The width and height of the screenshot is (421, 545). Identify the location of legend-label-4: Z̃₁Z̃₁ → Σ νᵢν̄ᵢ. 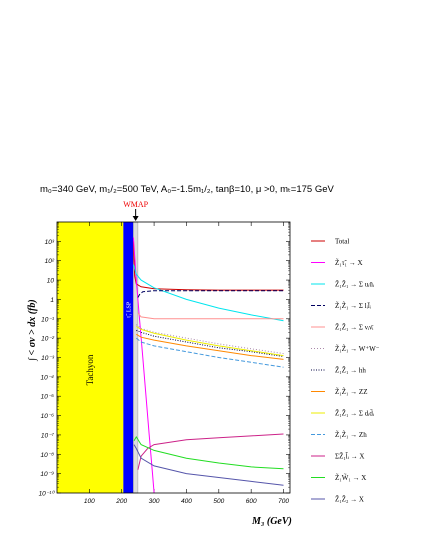
(354, 327).